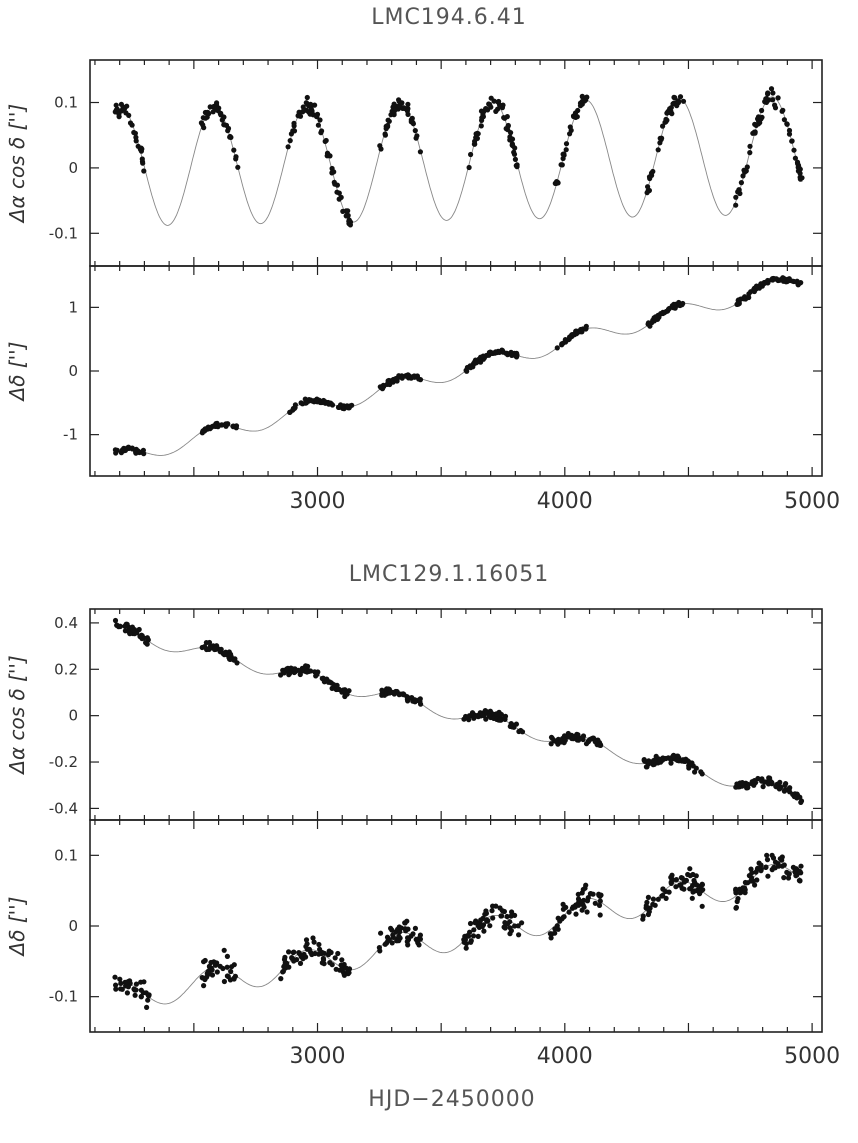  Describe the element at coordinates (17, 715) in the screenshot. I see `y-axis-label: Δα cos δ ['']` at that location.